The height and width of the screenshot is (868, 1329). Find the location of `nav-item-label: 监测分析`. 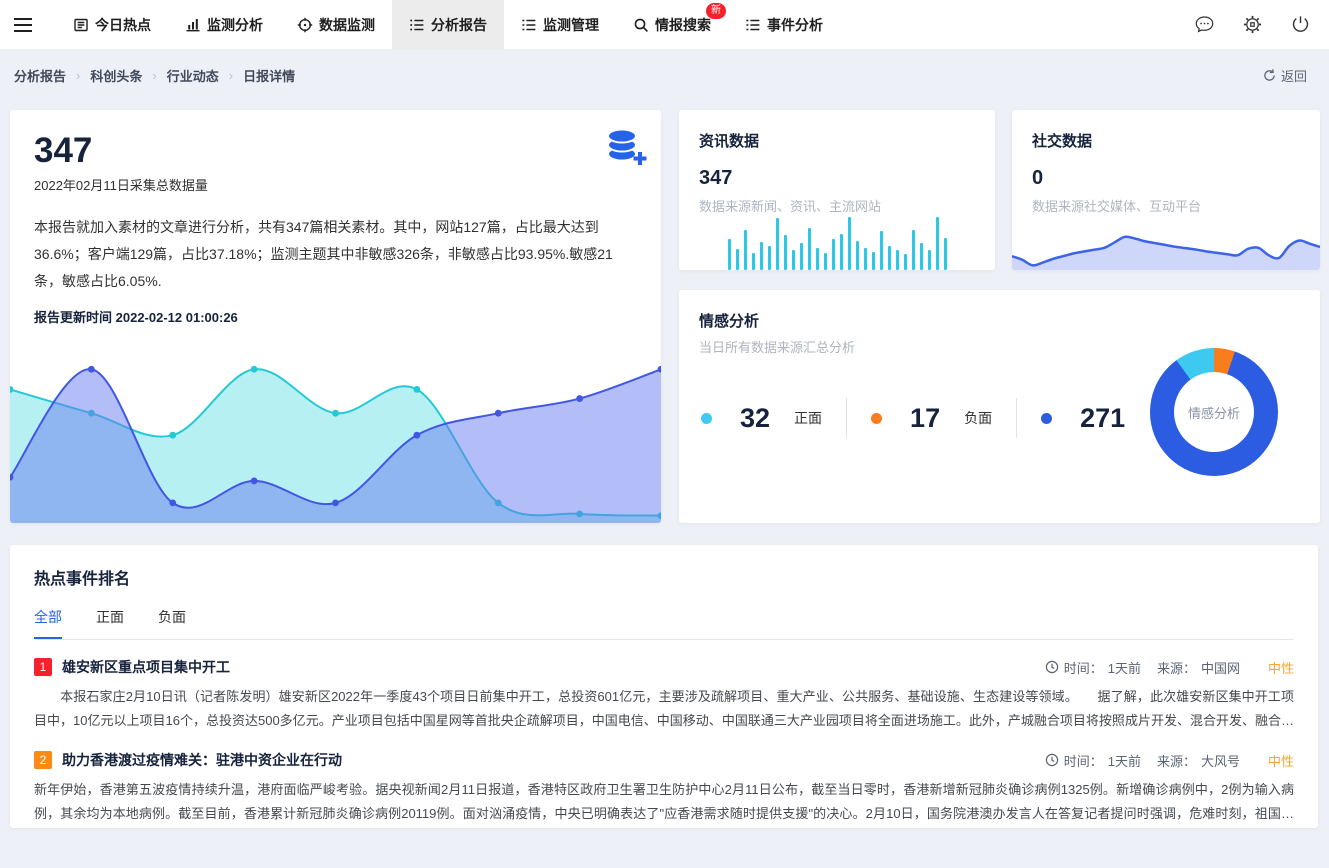

nav-item-label: 监测分析 is located at coordinates (235, 24).